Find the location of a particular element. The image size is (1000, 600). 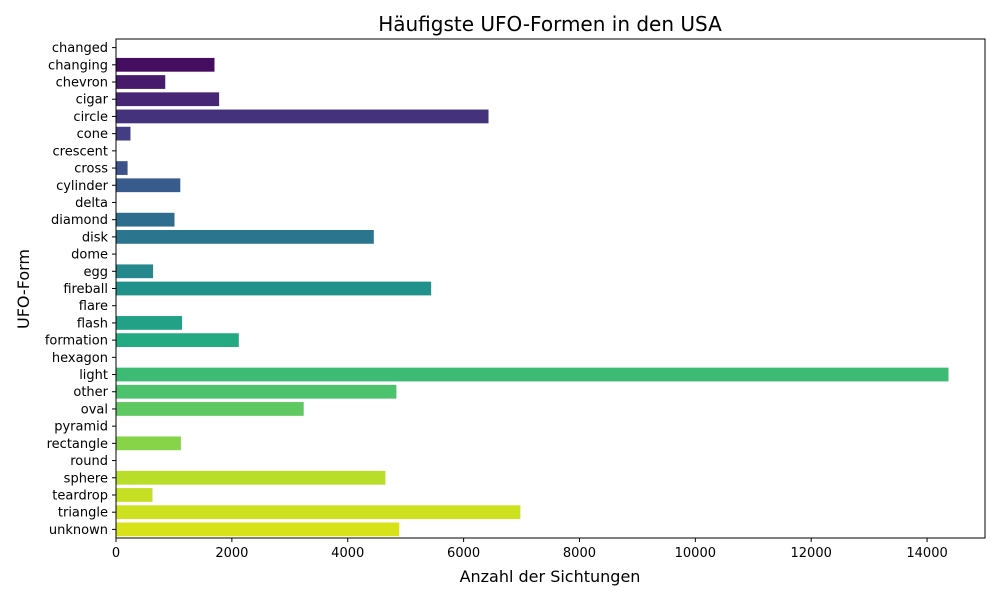

bar-cone is located at coordinates (123, 133).